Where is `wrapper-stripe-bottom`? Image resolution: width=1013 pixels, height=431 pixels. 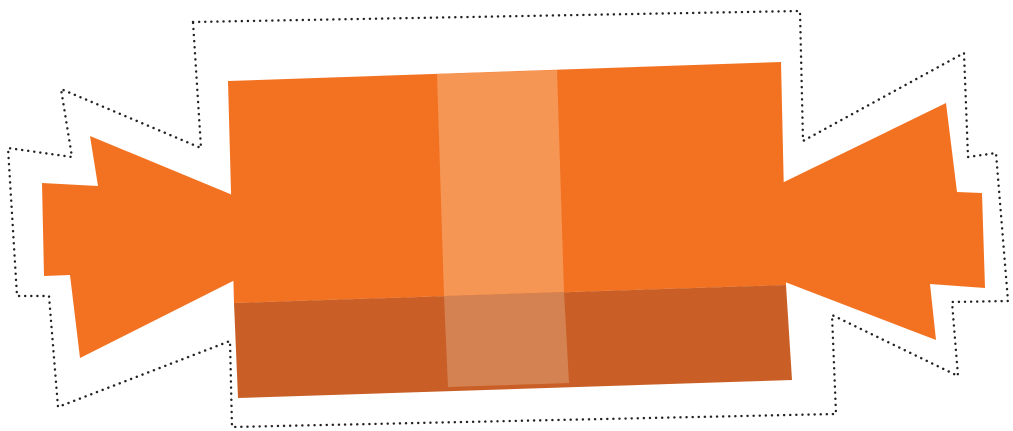
wrapper-stripe-bottom is located at coordinates (506, 339).